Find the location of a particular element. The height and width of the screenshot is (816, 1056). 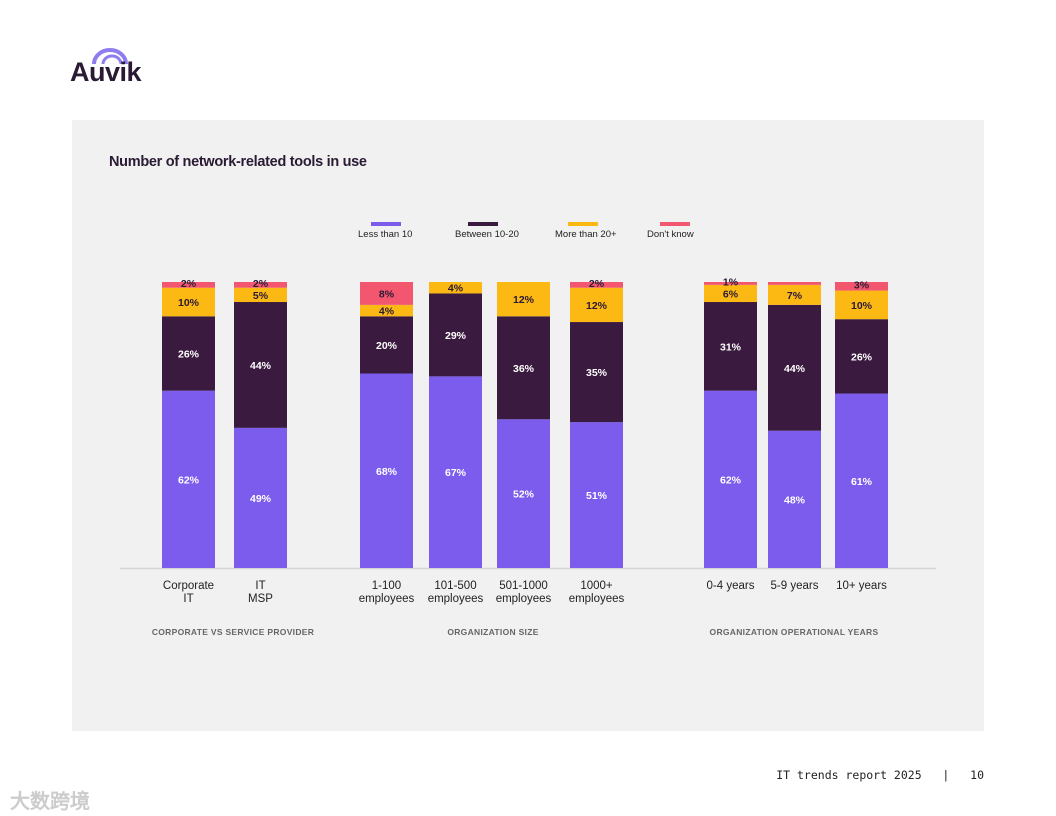

data-label: 3% is located at coordinates (862, 285).